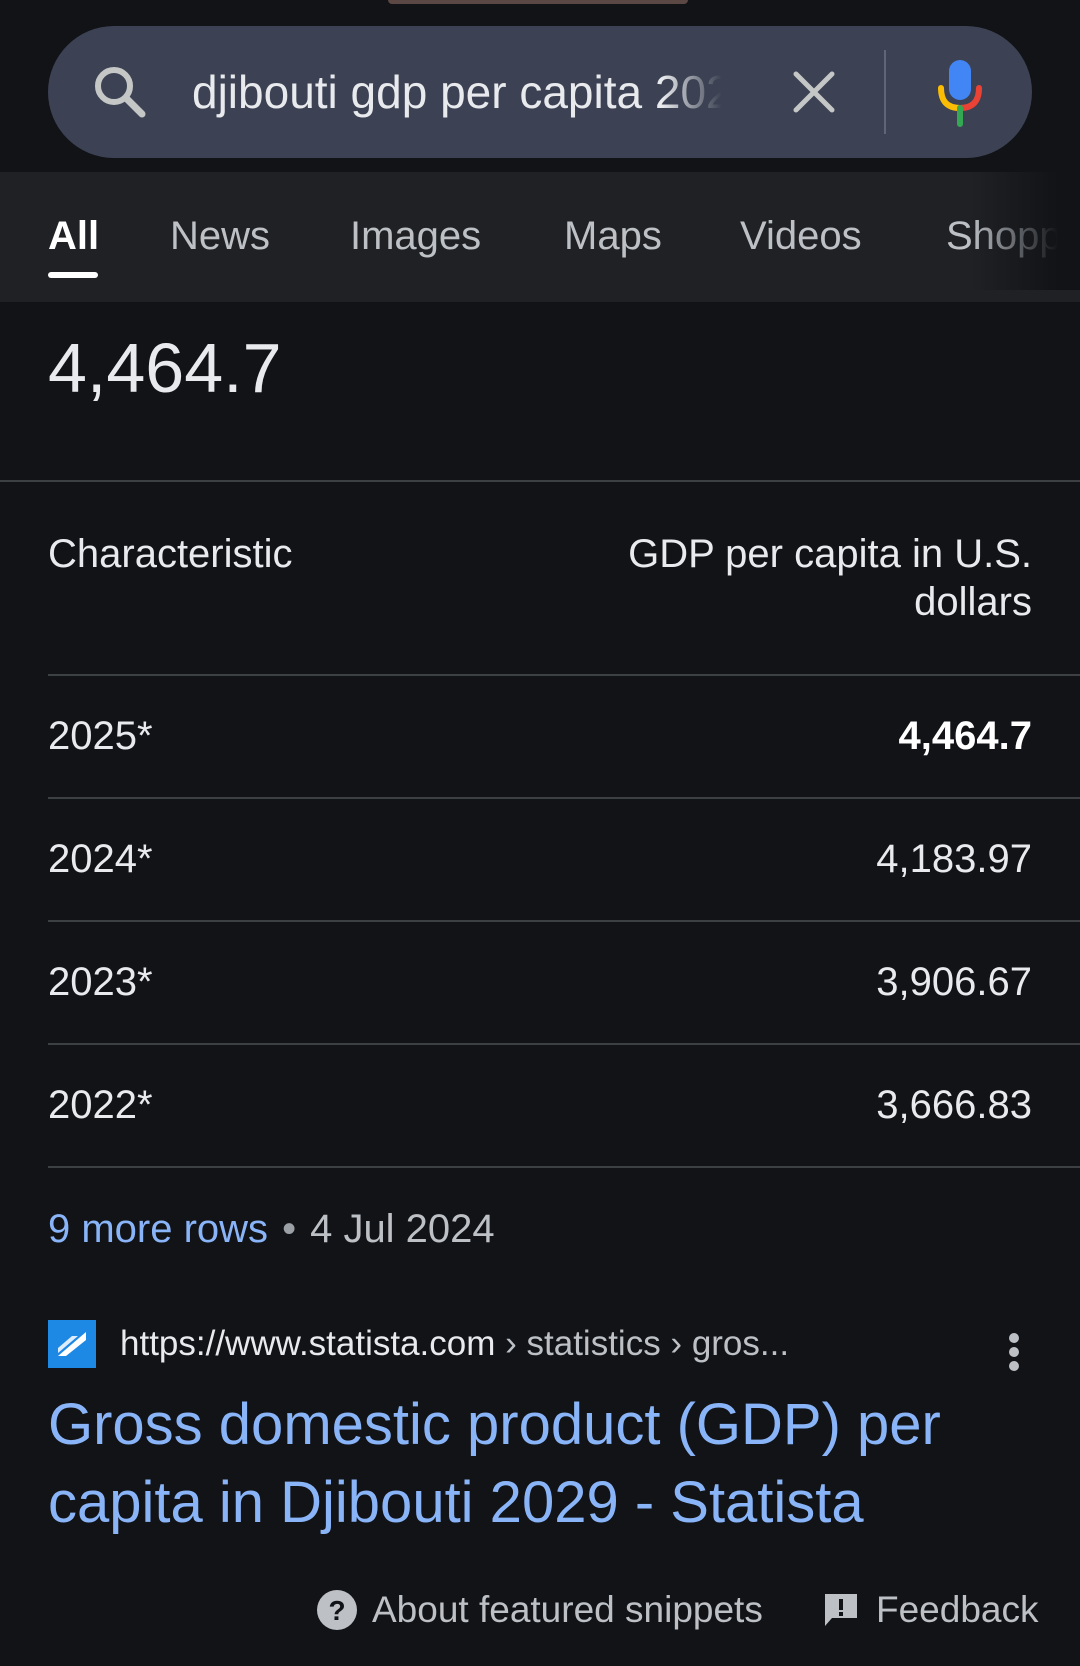 The height and width of the screenshot is (1666, 1080). I want to click on search-query: djibouti gdp per capita 2025, so click(462, 92).